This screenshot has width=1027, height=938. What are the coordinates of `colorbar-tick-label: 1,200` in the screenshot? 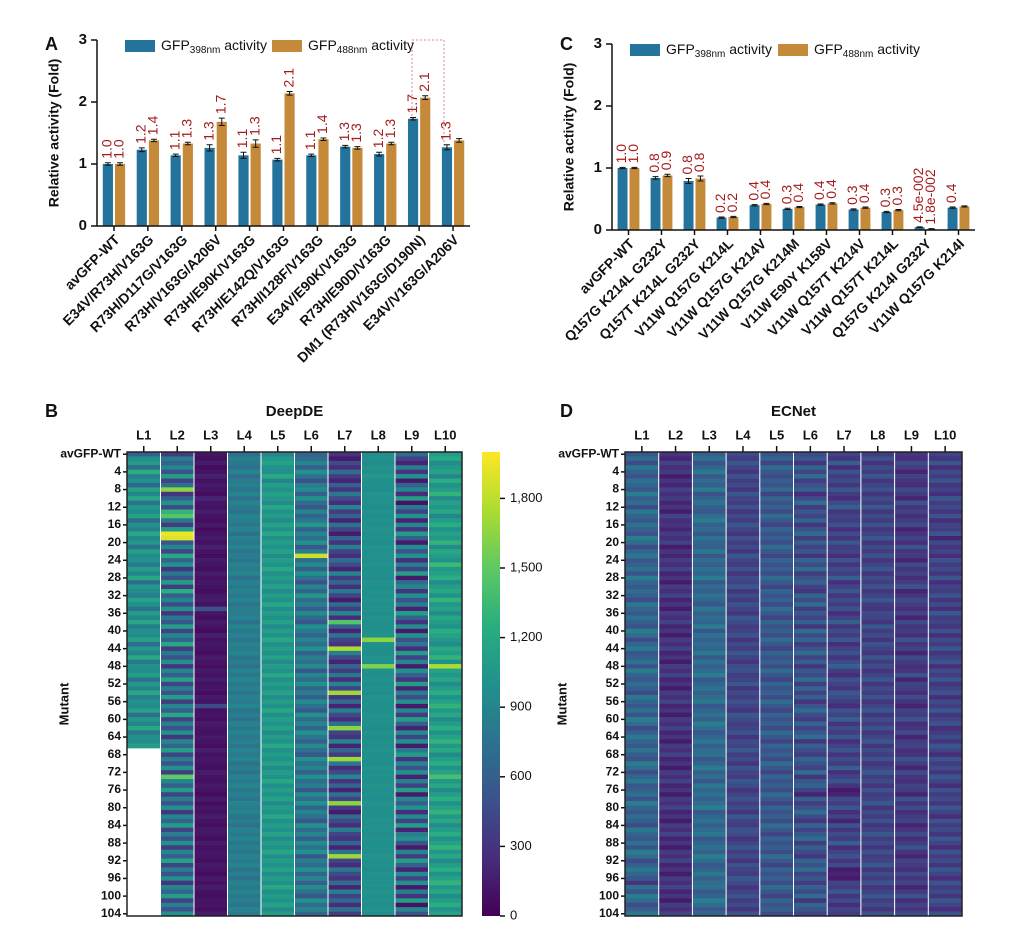 It's located at (526, 636).